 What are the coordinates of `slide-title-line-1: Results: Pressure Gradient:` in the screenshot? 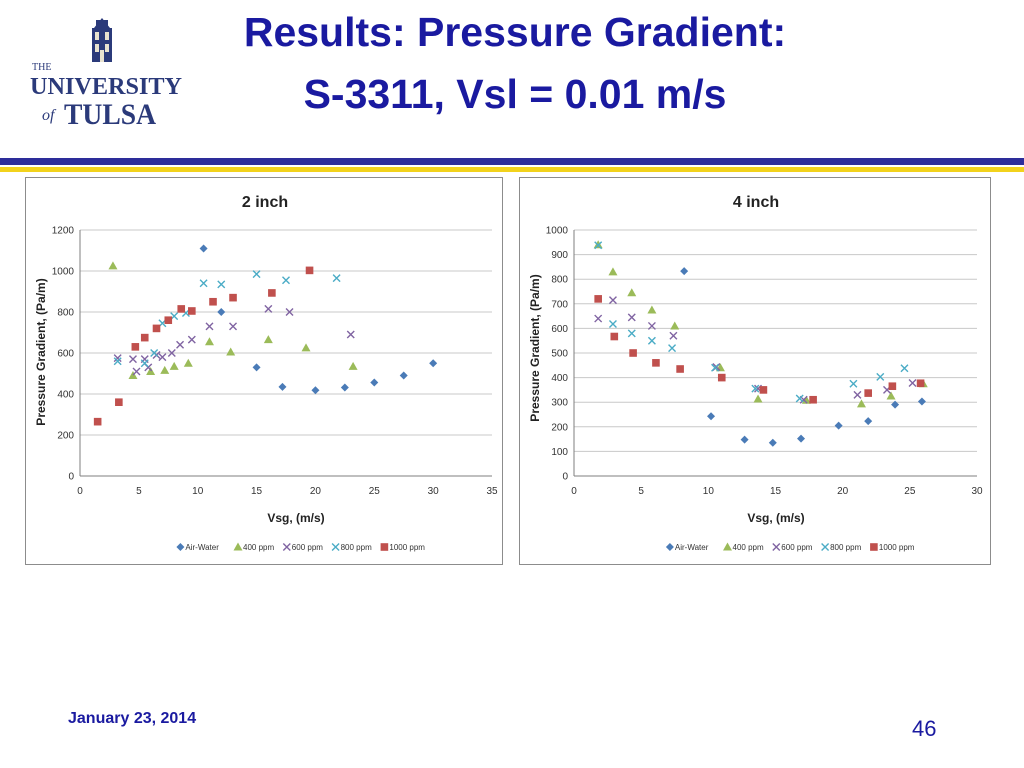 It's located at (515, 32).